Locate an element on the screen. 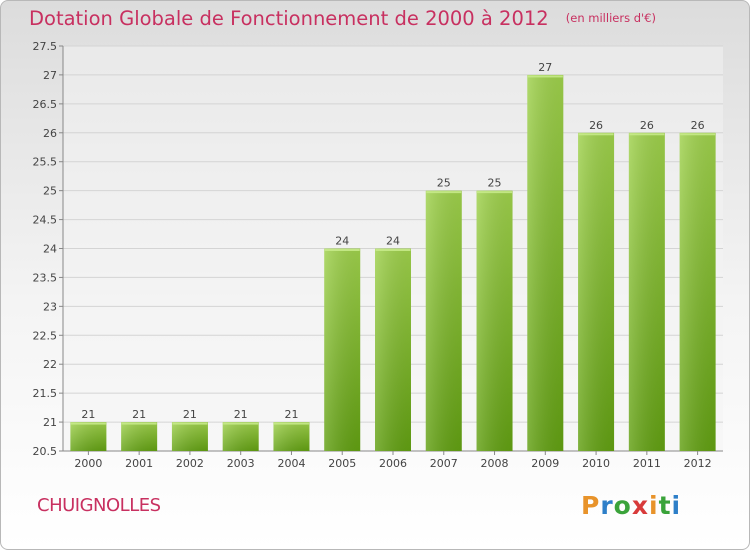  y-tick-label: 25 is located at coordinates (50, 191).